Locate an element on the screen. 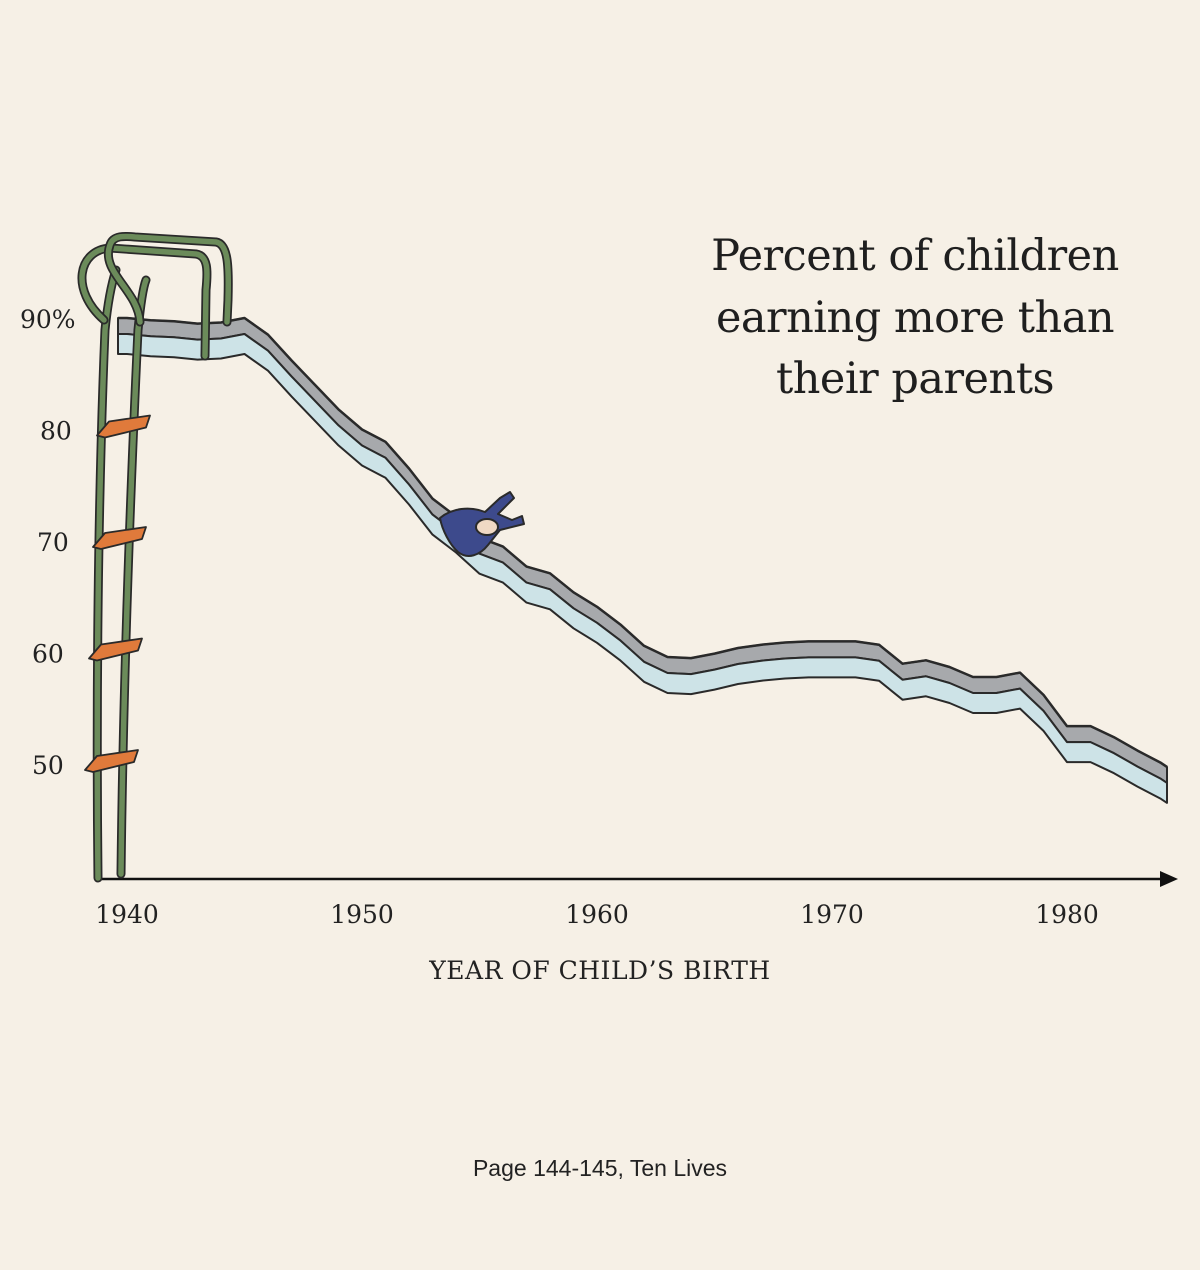 Image resolution: width=1200 pixels, height=1270 pixels. y-tick-label: 90% is located at coordinates (48, 319).